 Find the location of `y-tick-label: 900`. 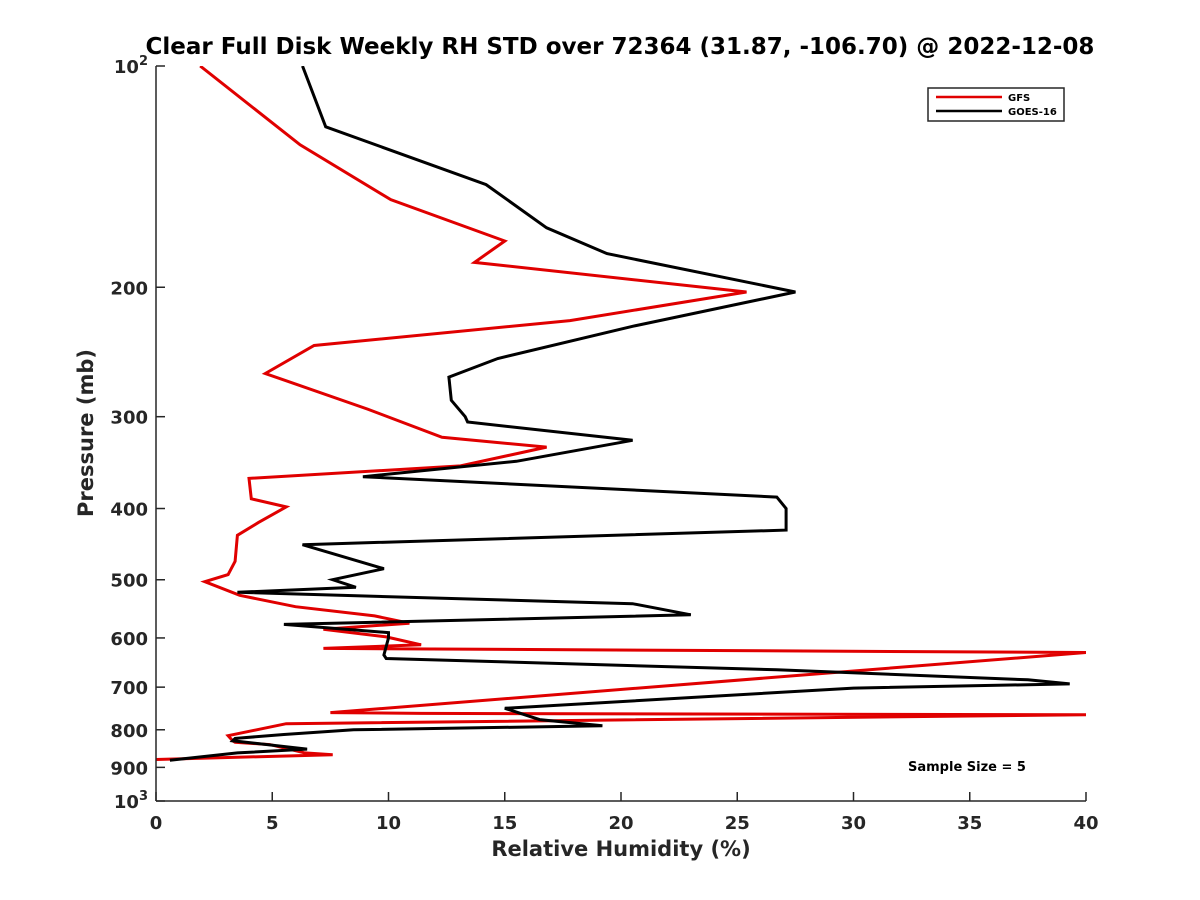

y-tick-label: 900 is located at coordinates (129, 768).